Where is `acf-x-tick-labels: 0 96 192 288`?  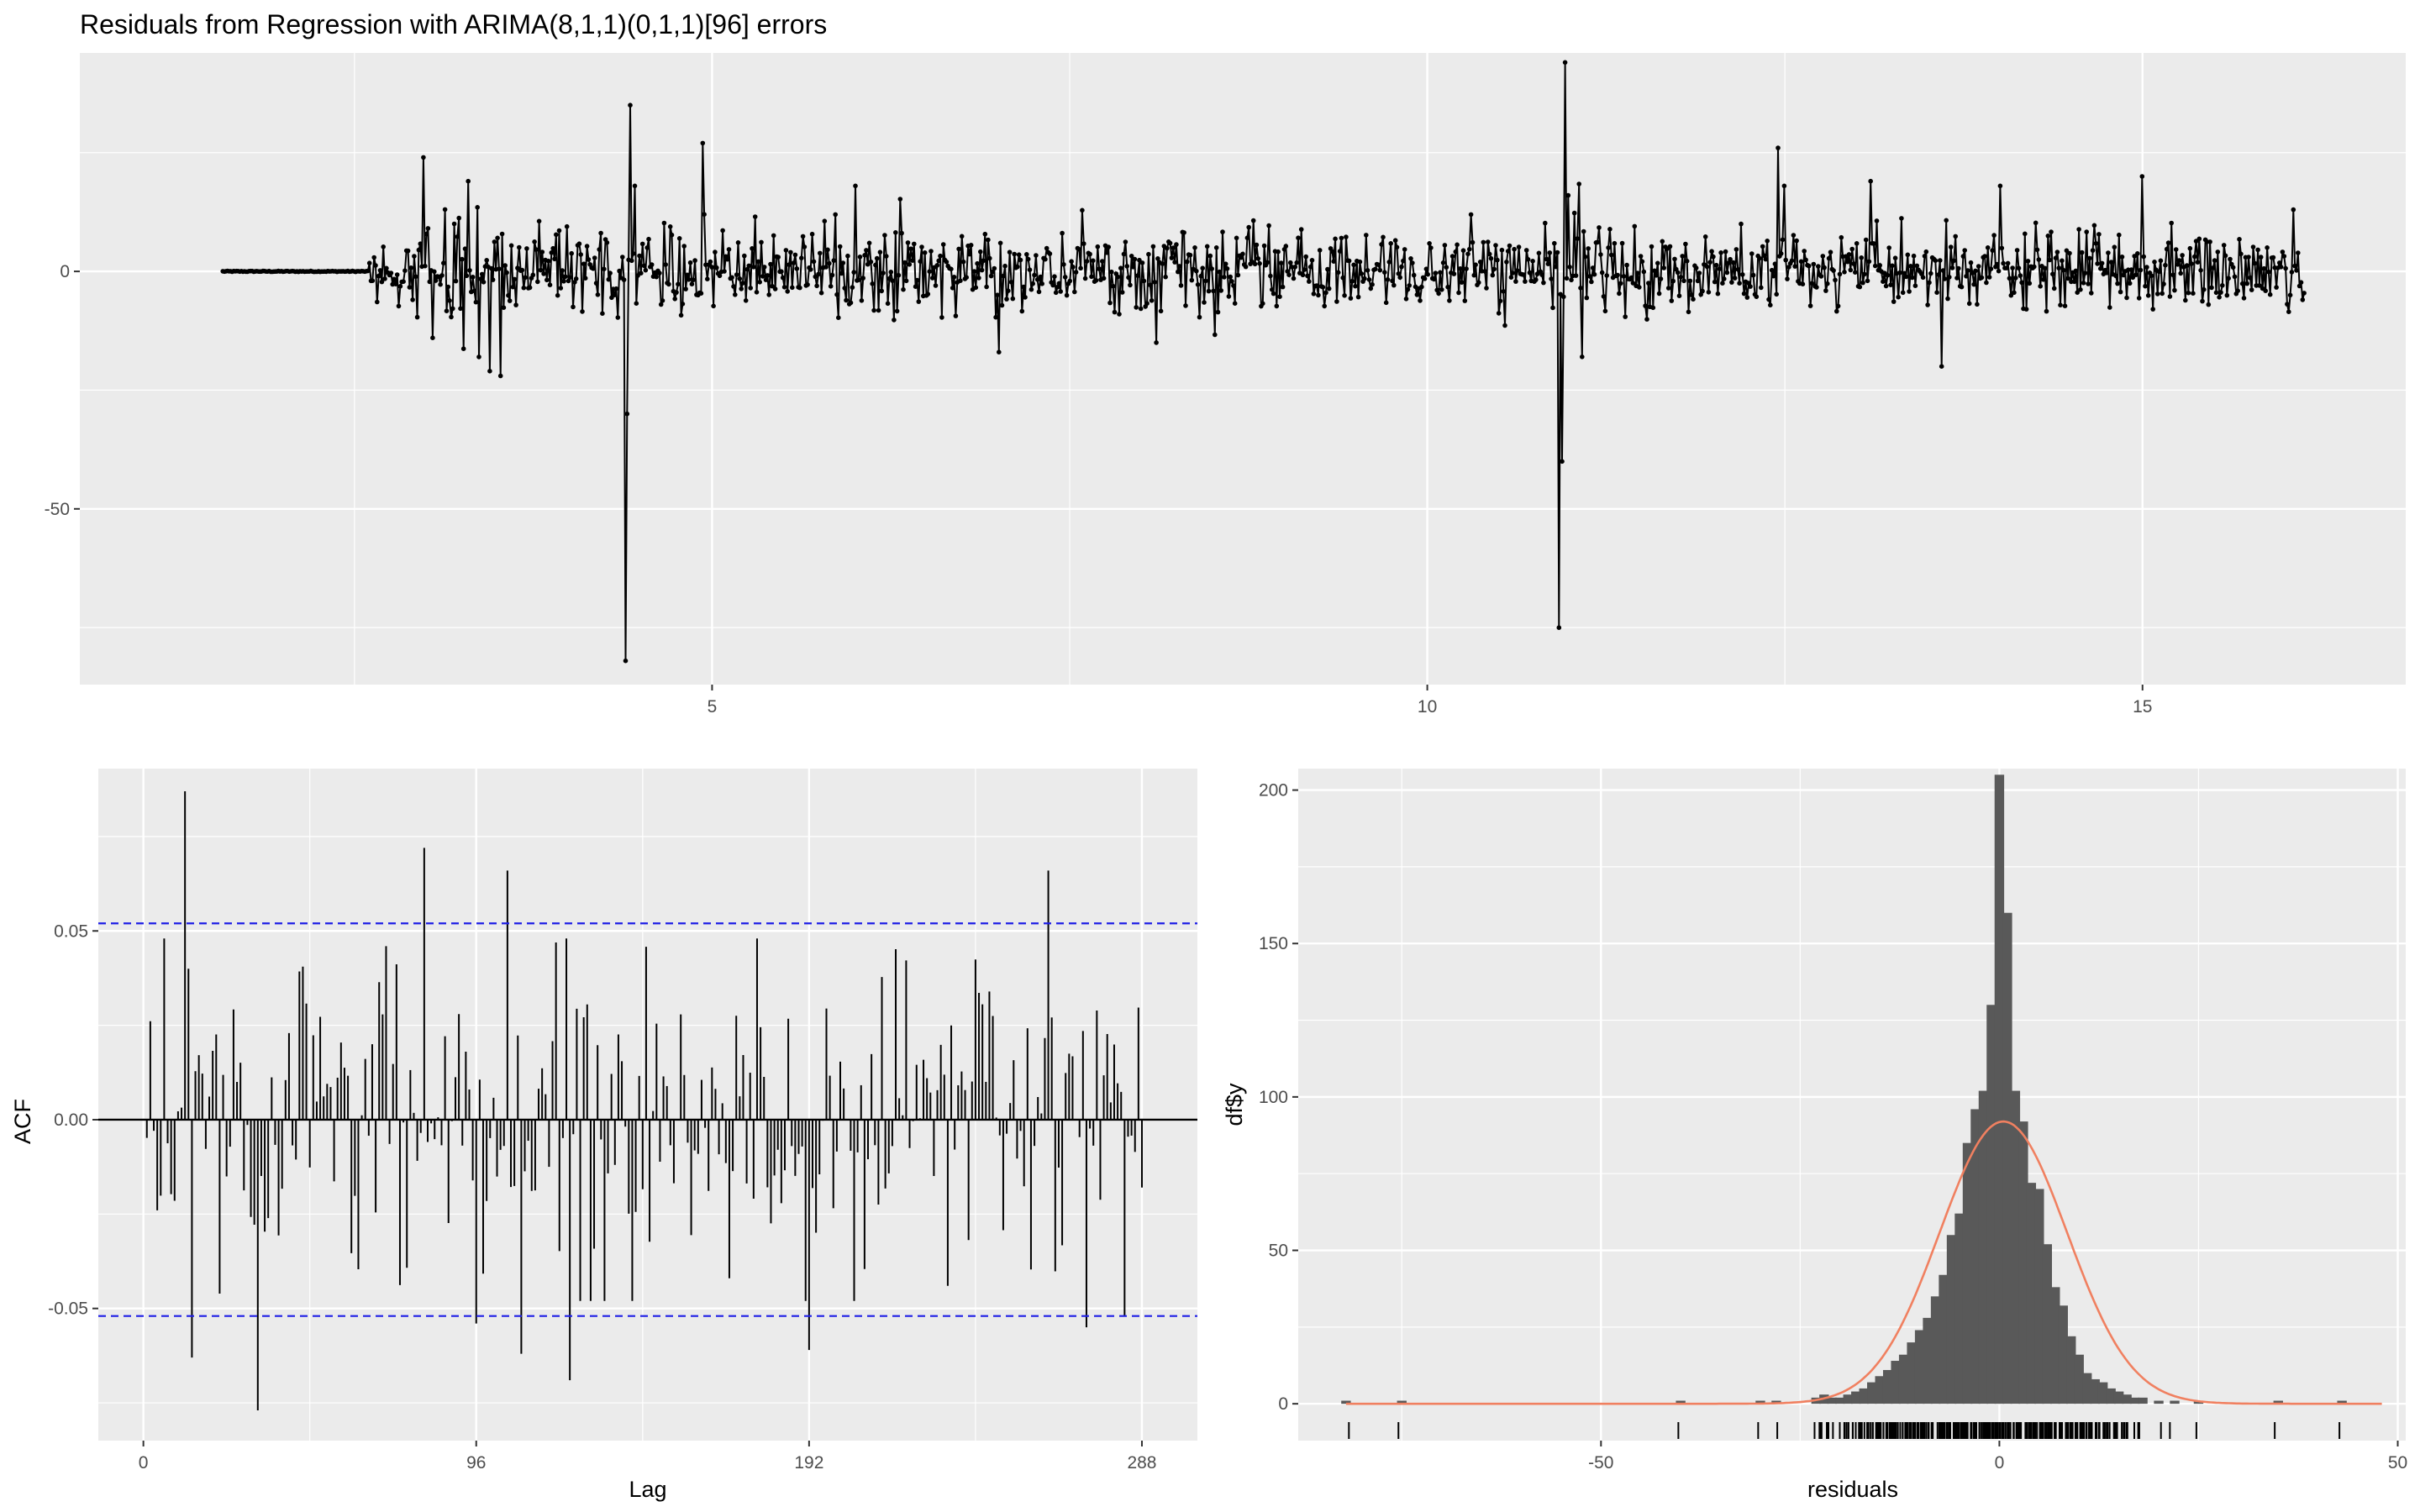
acf-x-tick-labels: 0 96 192 288 is located at coordinates (648, 1457).